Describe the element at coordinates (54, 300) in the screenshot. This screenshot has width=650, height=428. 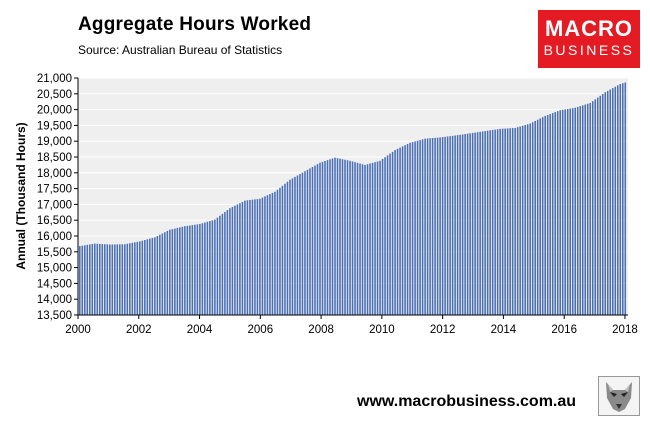
I see `y-tick-label: 14,000` at that location.